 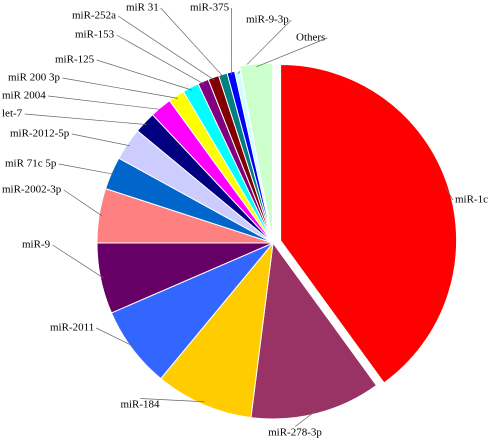 What do you see at coordinates (95, 35) in the screenshot?
I see `slice-label: miR-153` at bounding box center [95, 35].